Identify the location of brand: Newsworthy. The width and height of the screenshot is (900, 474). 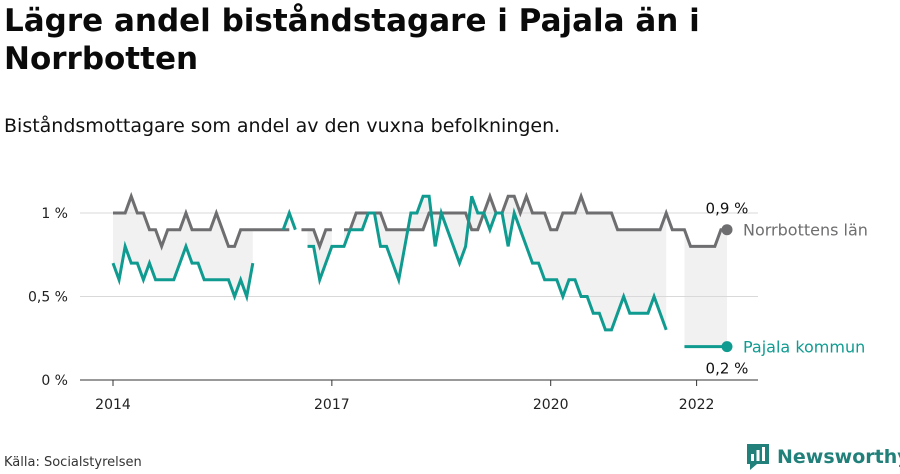
(822, 457).